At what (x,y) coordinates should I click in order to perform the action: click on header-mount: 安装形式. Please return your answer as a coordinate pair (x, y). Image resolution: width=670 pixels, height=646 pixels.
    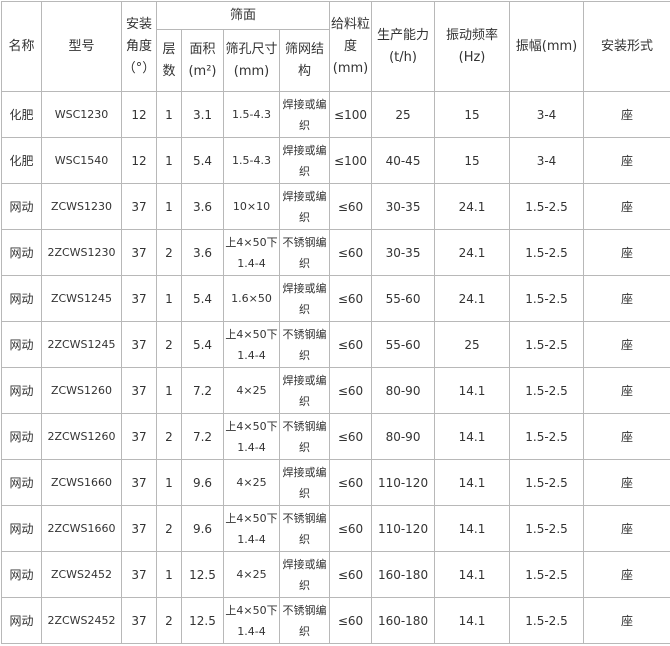
    Looking at the image, I should click on (626, 46).